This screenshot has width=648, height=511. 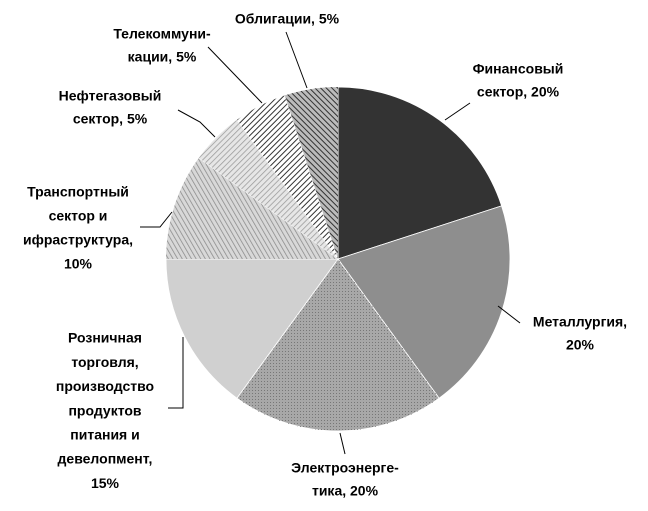 I want to click on data-label: сектор, 20%, so click(x=518, y=92).